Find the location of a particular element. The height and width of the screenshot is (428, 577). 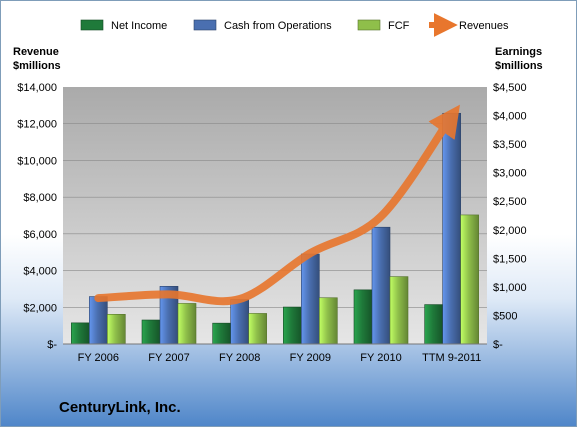

right-tick-label: $3,000 is located at coordinates (510, 174).